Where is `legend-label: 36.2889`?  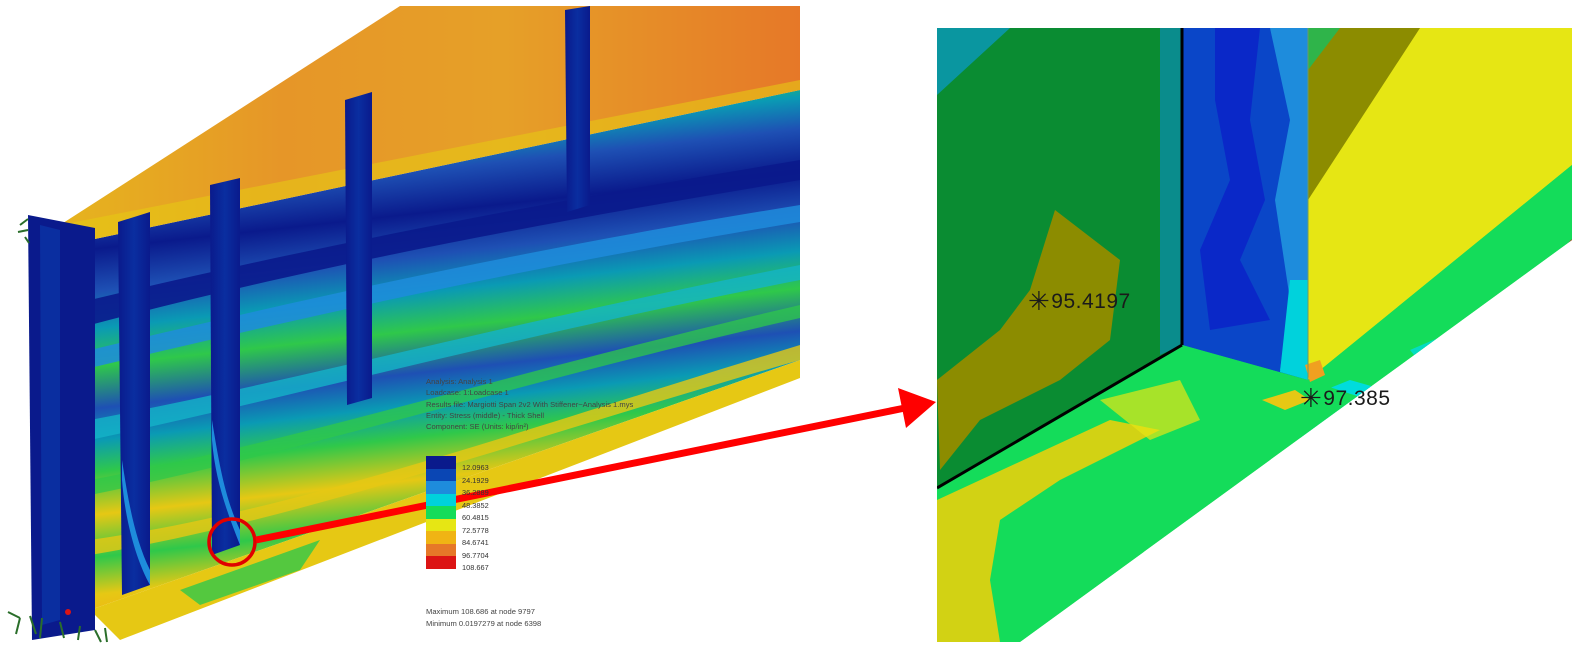 legend-label: 36.2889 is located at coordinates (475, 492).